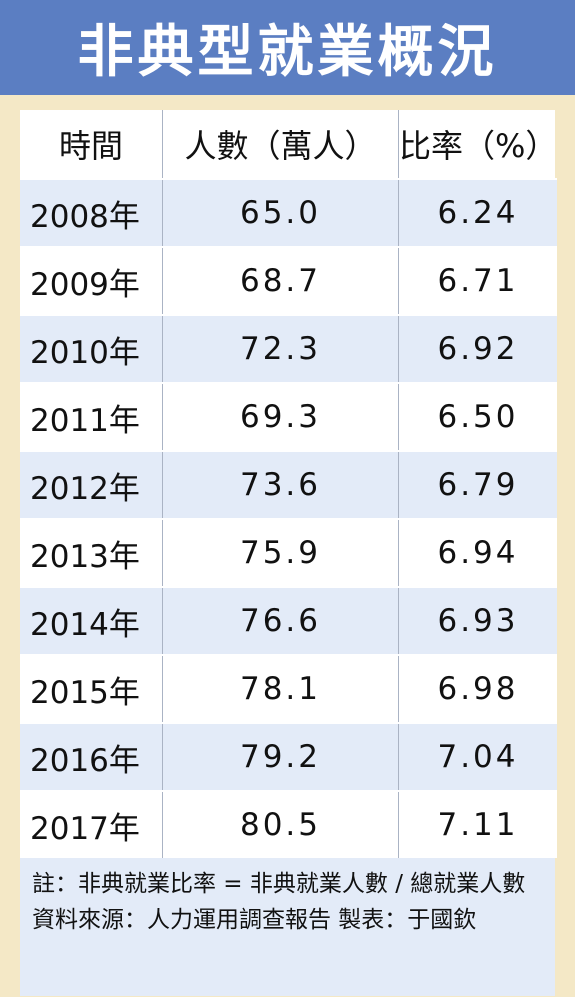 Image resolution: width=575 pixels, height=997 pixels. Describe the element at coordinates (477, 416) in the screenshot. I see `value-cell: 6.50` at that location.